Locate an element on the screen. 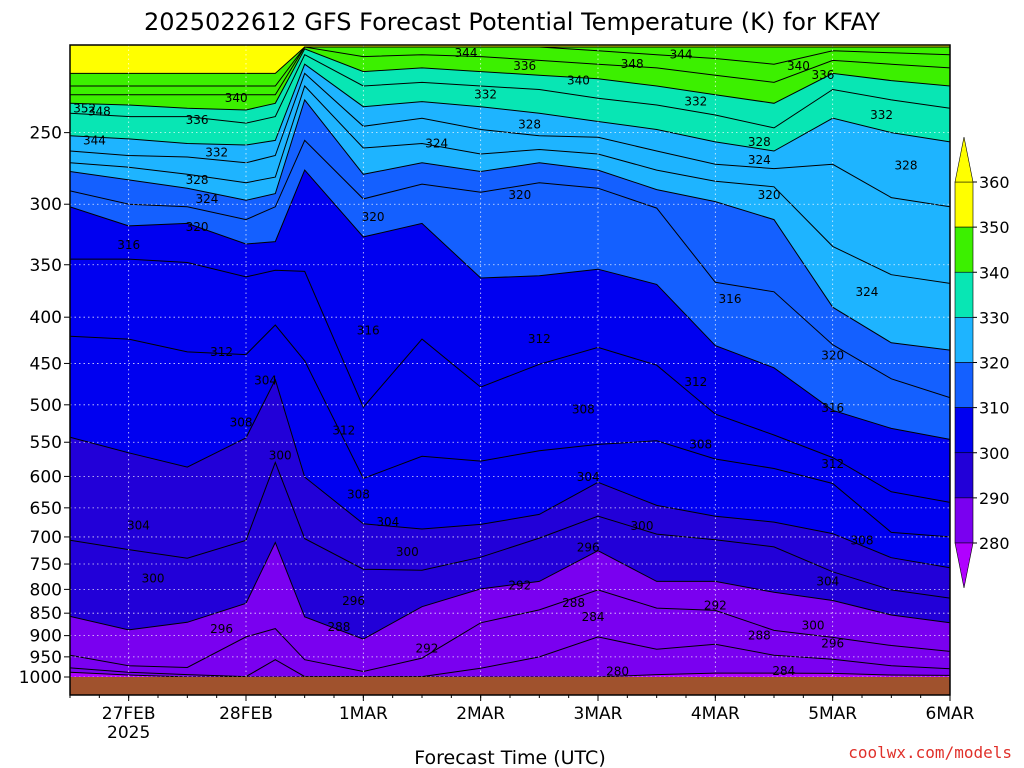  contour-label-352: 352 is located at coordinates (84, 108).